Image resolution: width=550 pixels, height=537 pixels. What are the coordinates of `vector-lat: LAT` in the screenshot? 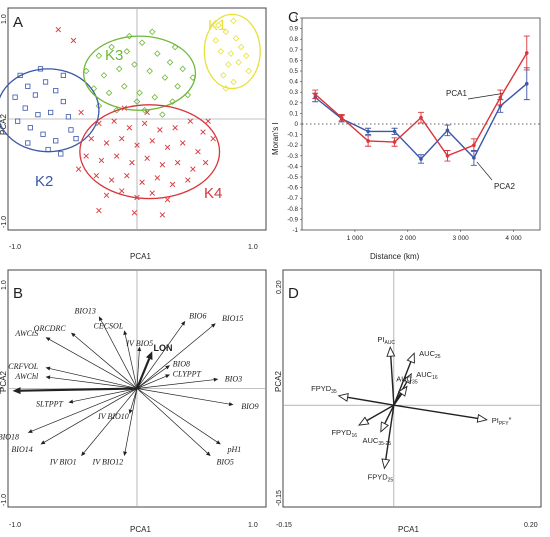 It's located at (69, 391).